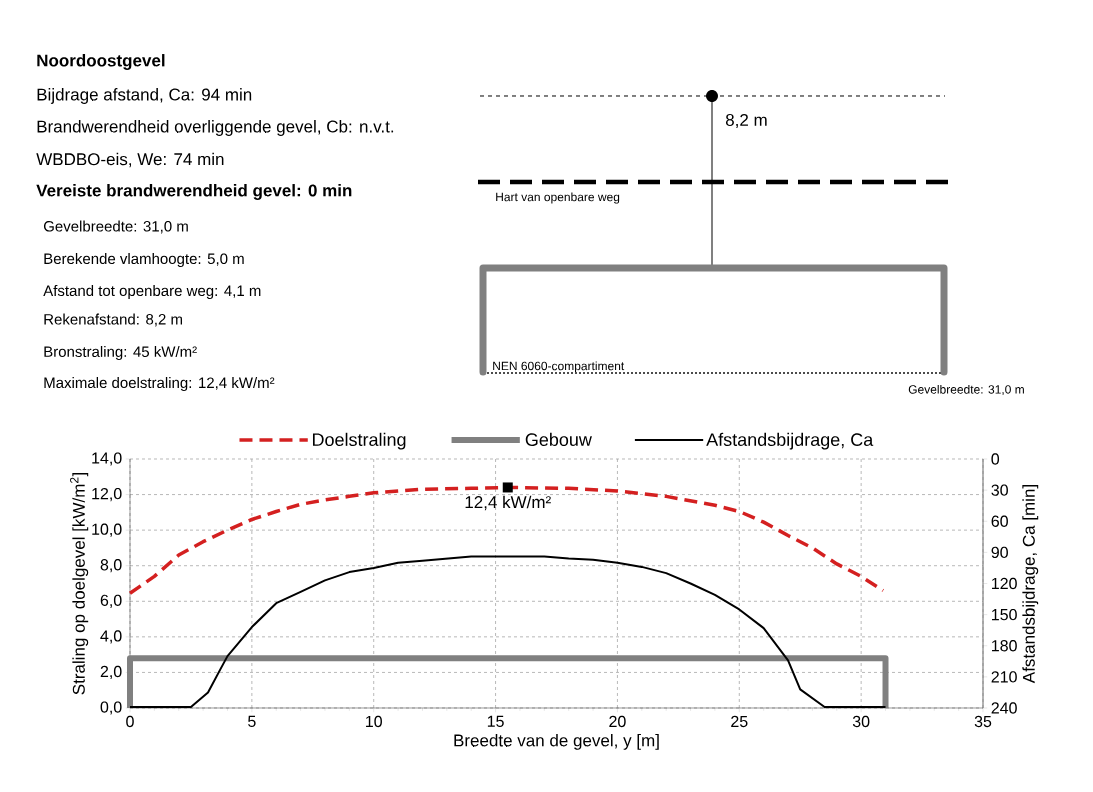 The image size is (1093, 792). What do you see at coordinates (194, 192) in the screenshot?
I see `text: Vereiste brandwerendheid gevel: 0 min` at bounding box center [194, 192].